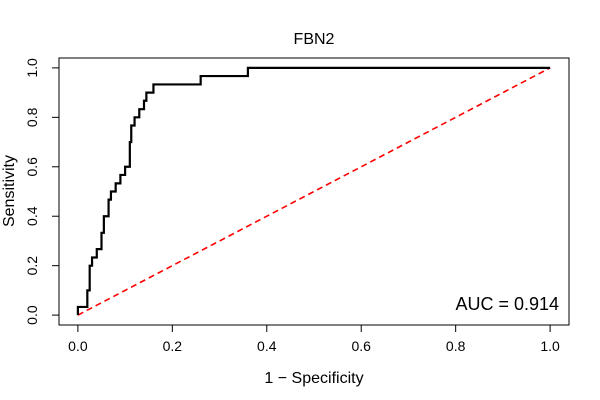 This screenshot has height=400, width=600. I want to click on y-tick-label: 1.0, so click(32, 68).